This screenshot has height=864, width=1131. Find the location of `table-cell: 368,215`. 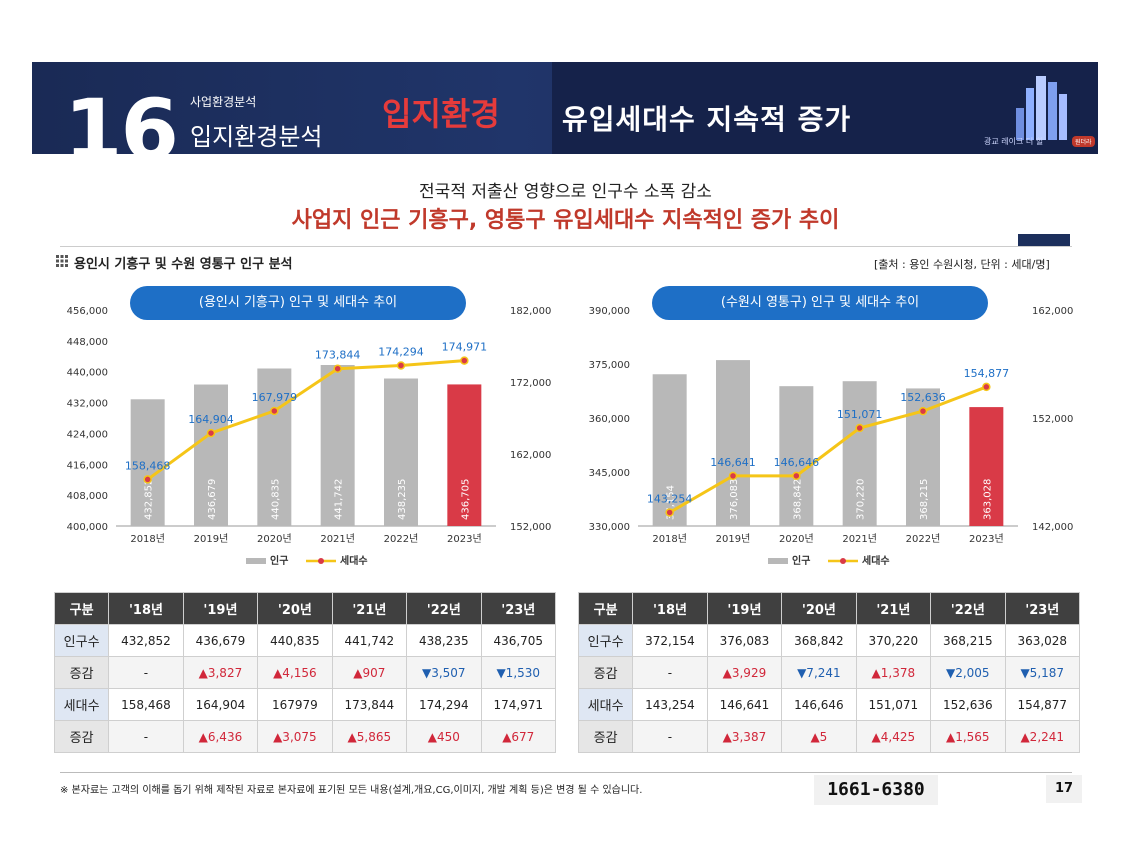

table-cell: 368,215 is located at coordinates (968, 640).